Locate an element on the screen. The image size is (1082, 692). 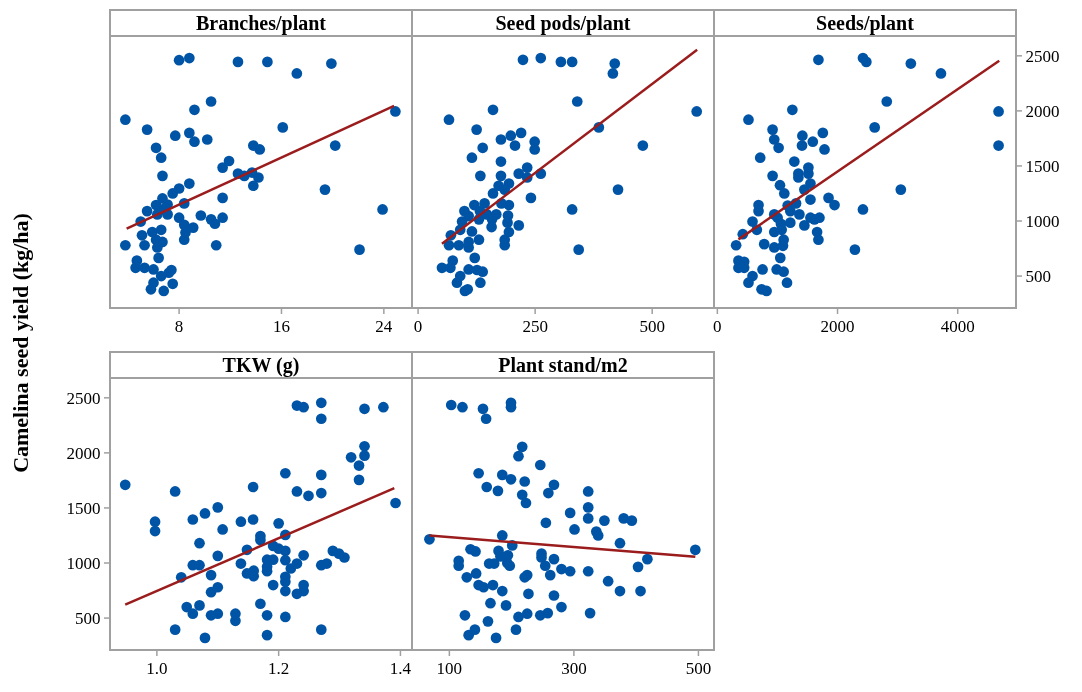
x-tick-label: 16 is located at coordinates (281, 326).